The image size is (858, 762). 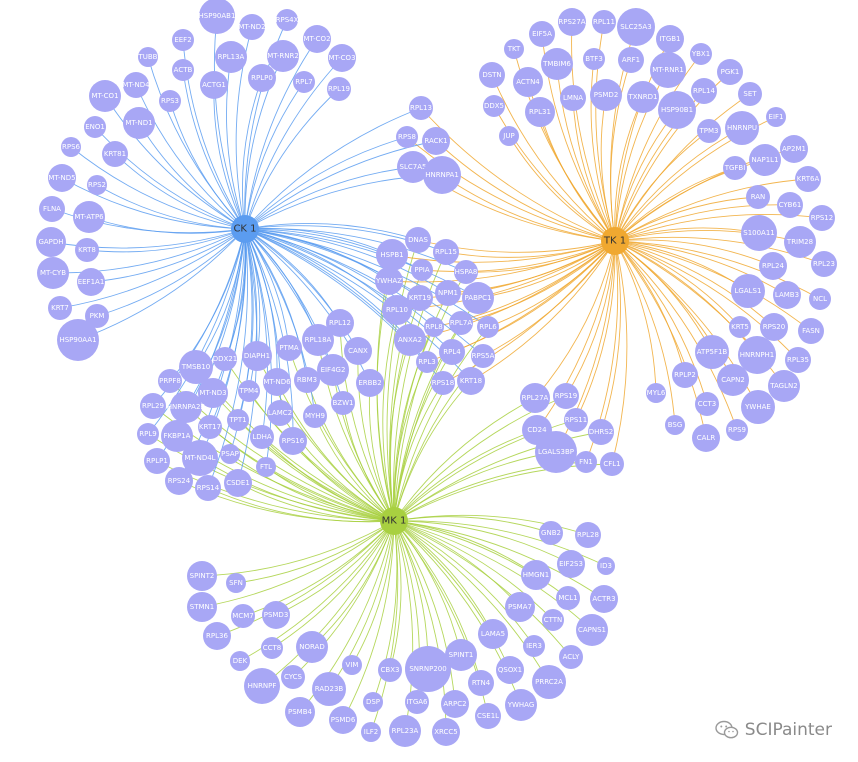 I want to click on node-rps12: RPS12, so click(x=822, y=218).